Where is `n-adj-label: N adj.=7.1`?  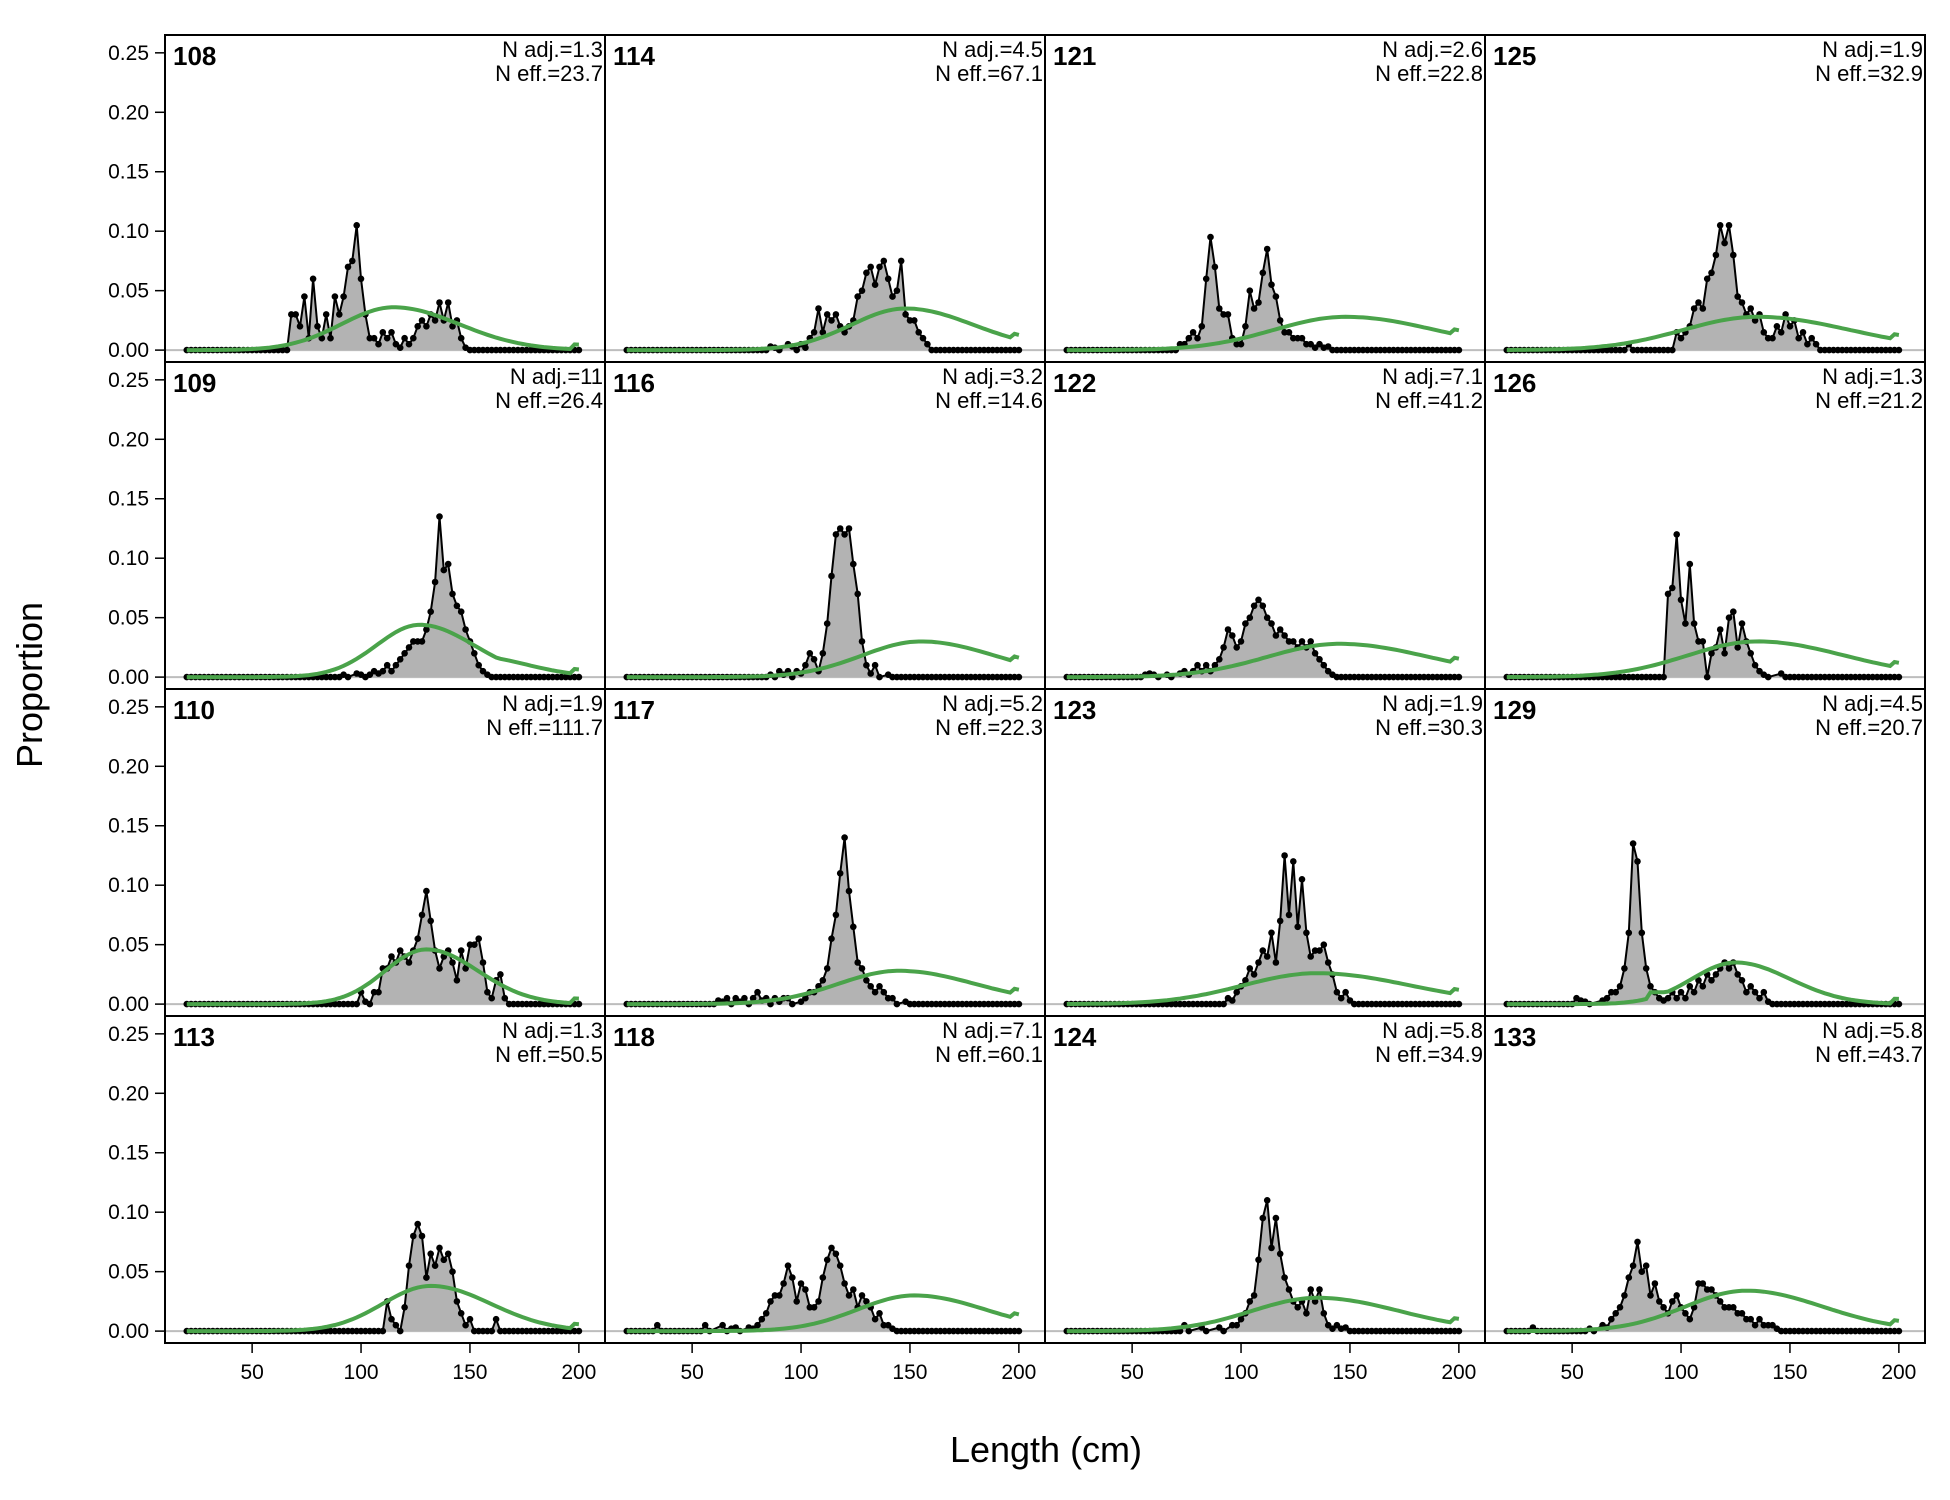
n-adj-label: N adj.=7.1 is located at coordinates (1432, 376).